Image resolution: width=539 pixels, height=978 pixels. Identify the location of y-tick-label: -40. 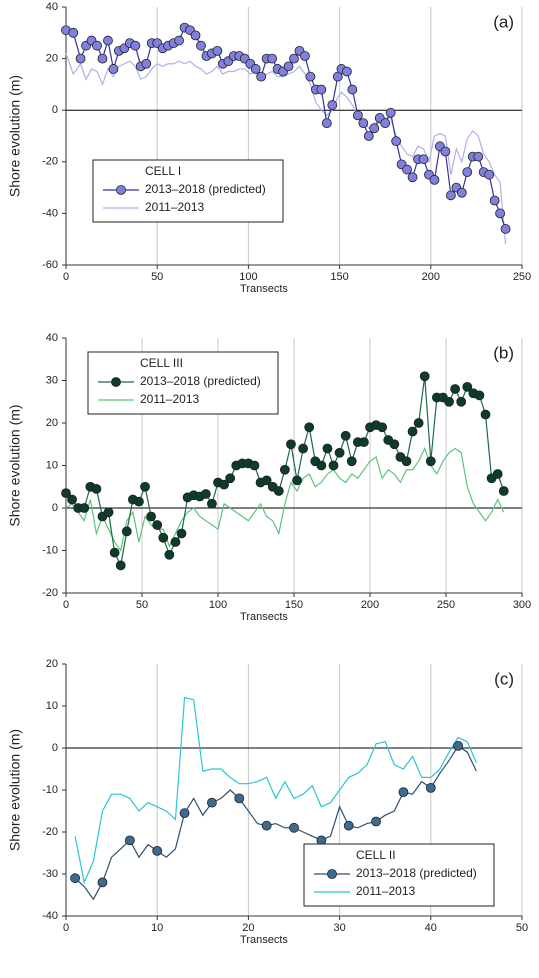
(50, 213).